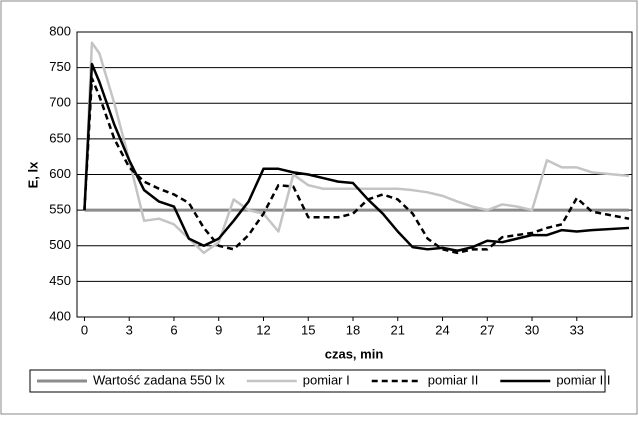 This screenshot has width=639, height=421. What do you see at coordinates (60, 30) in the screenshot?
I see `y-tick-label: 800` at bounding box center [60, 30].